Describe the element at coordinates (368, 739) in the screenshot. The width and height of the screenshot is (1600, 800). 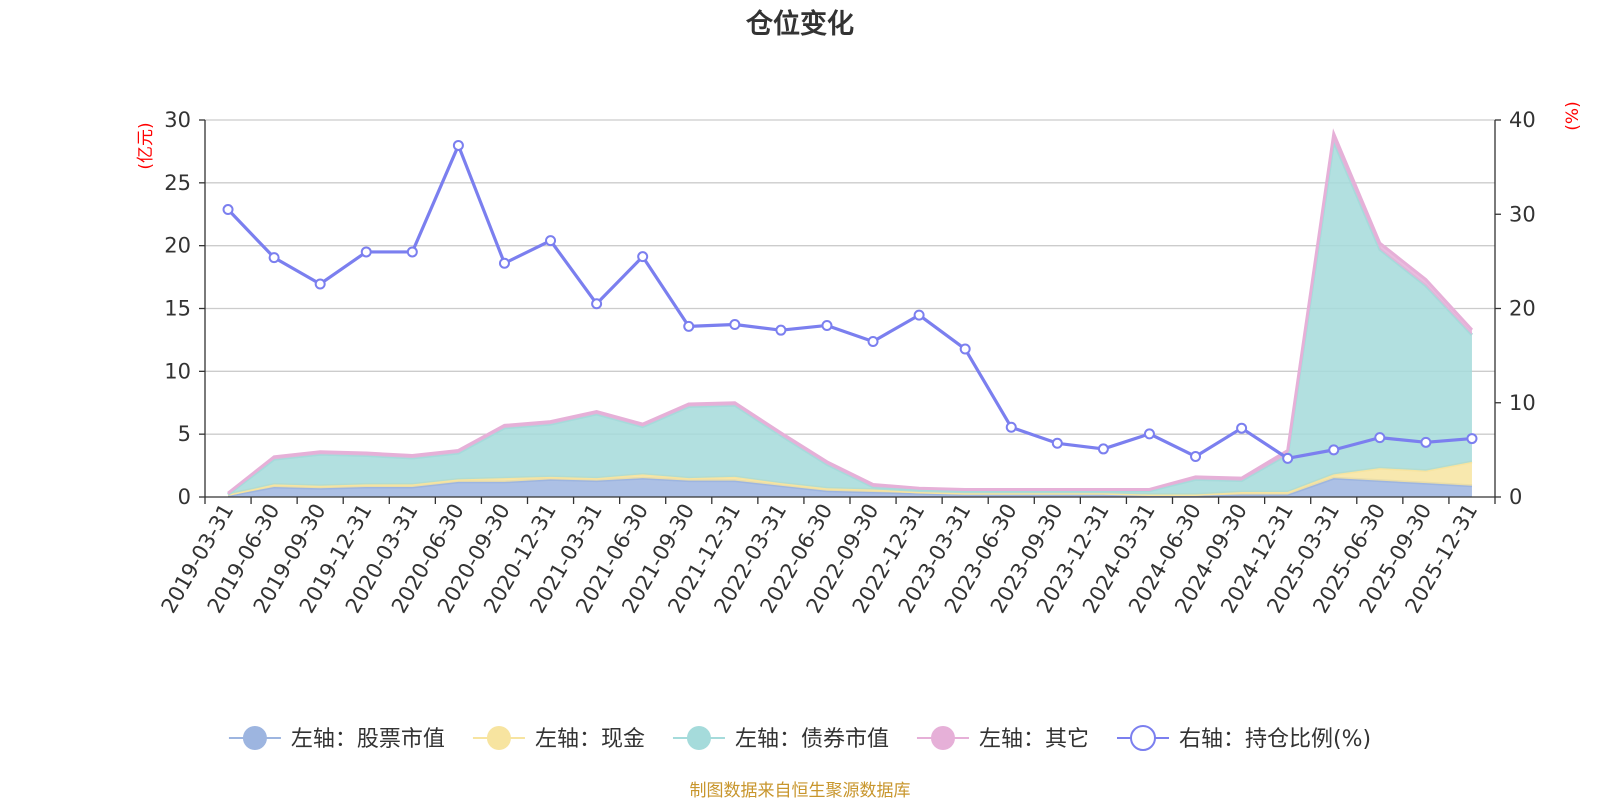
I see `legend-label: 左轴：股票市值` at that location.